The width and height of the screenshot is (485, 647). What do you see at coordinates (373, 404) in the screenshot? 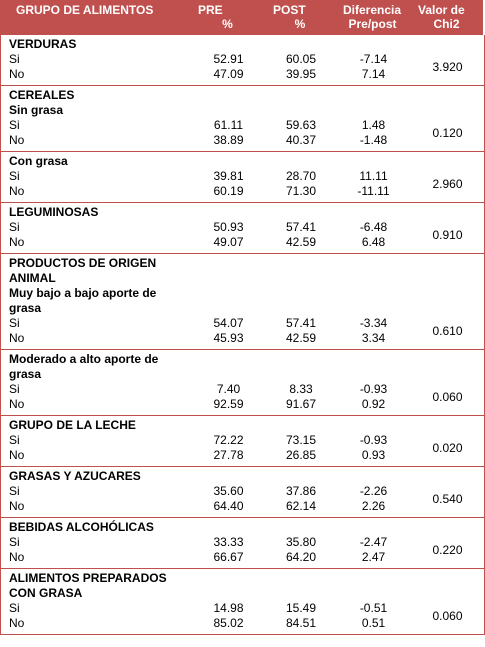
I see `value: 0.92` at bounding box center [373, 404].